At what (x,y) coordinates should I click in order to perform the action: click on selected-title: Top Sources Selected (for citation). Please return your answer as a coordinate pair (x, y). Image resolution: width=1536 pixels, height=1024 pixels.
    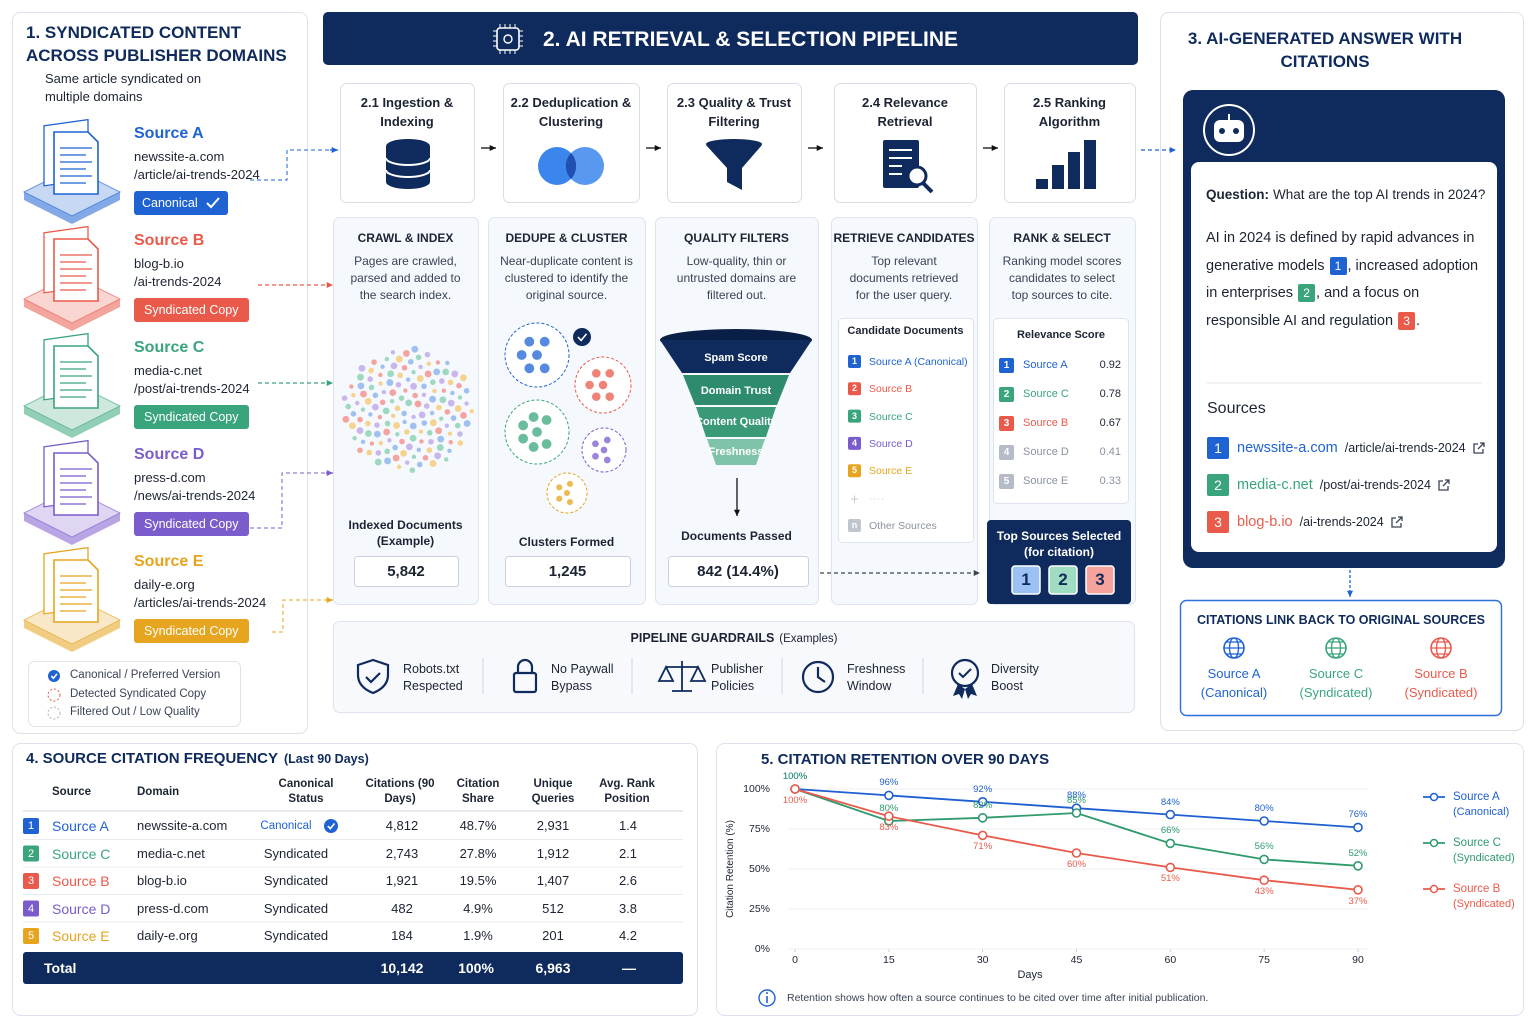
    Looking at the image, I should click on (1059, 544).